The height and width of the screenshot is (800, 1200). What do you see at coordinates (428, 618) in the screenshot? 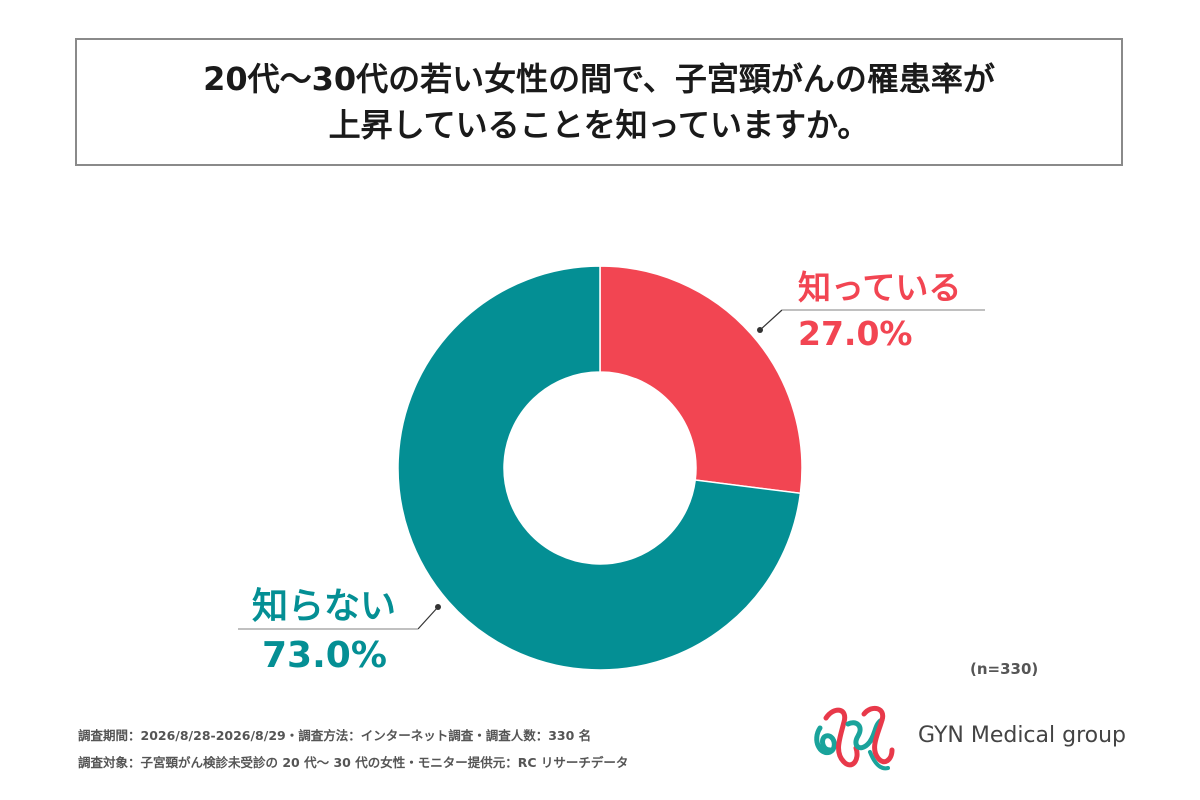
I see `label-not-know-leader` at bounding box center [428, 618].